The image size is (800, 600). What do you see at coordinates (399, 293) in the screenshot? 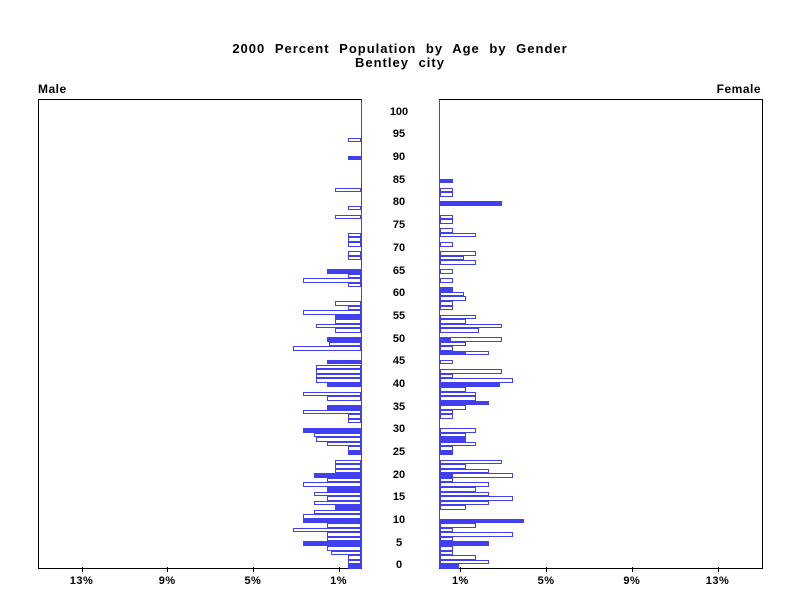
I see `age-tick-label-60: 60` at bounding box center [399, 293].